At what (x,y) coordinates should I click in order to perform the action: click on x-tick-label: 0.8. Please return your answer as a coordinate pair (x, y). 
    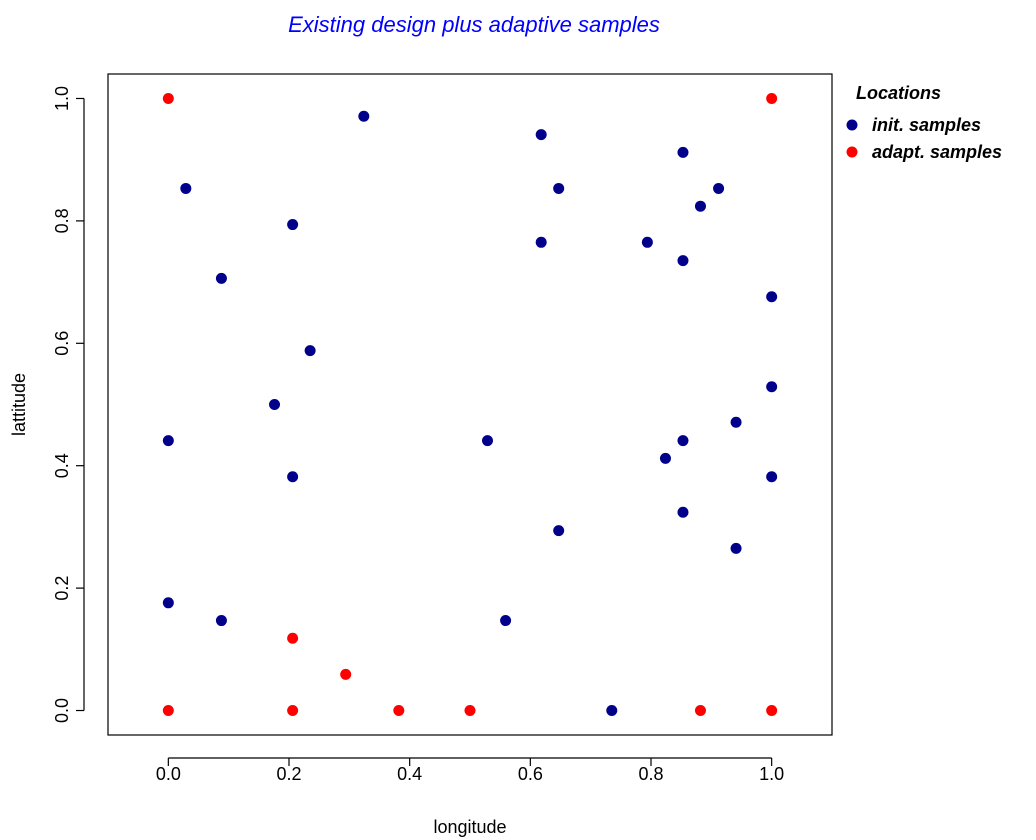
    Looking at the image, I should click on (650, 774).